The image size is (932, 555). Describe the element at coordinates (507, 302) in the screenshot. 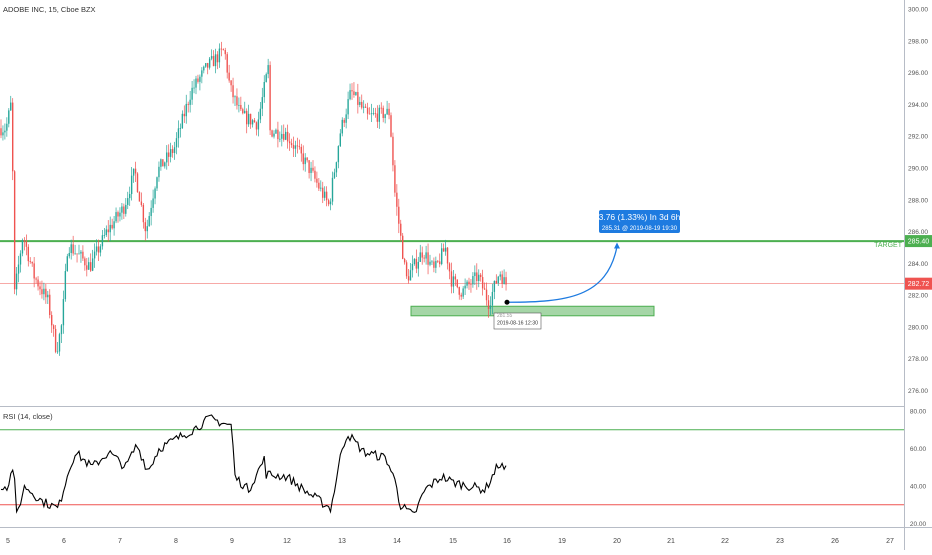

I see `projection-start-point` at that location.